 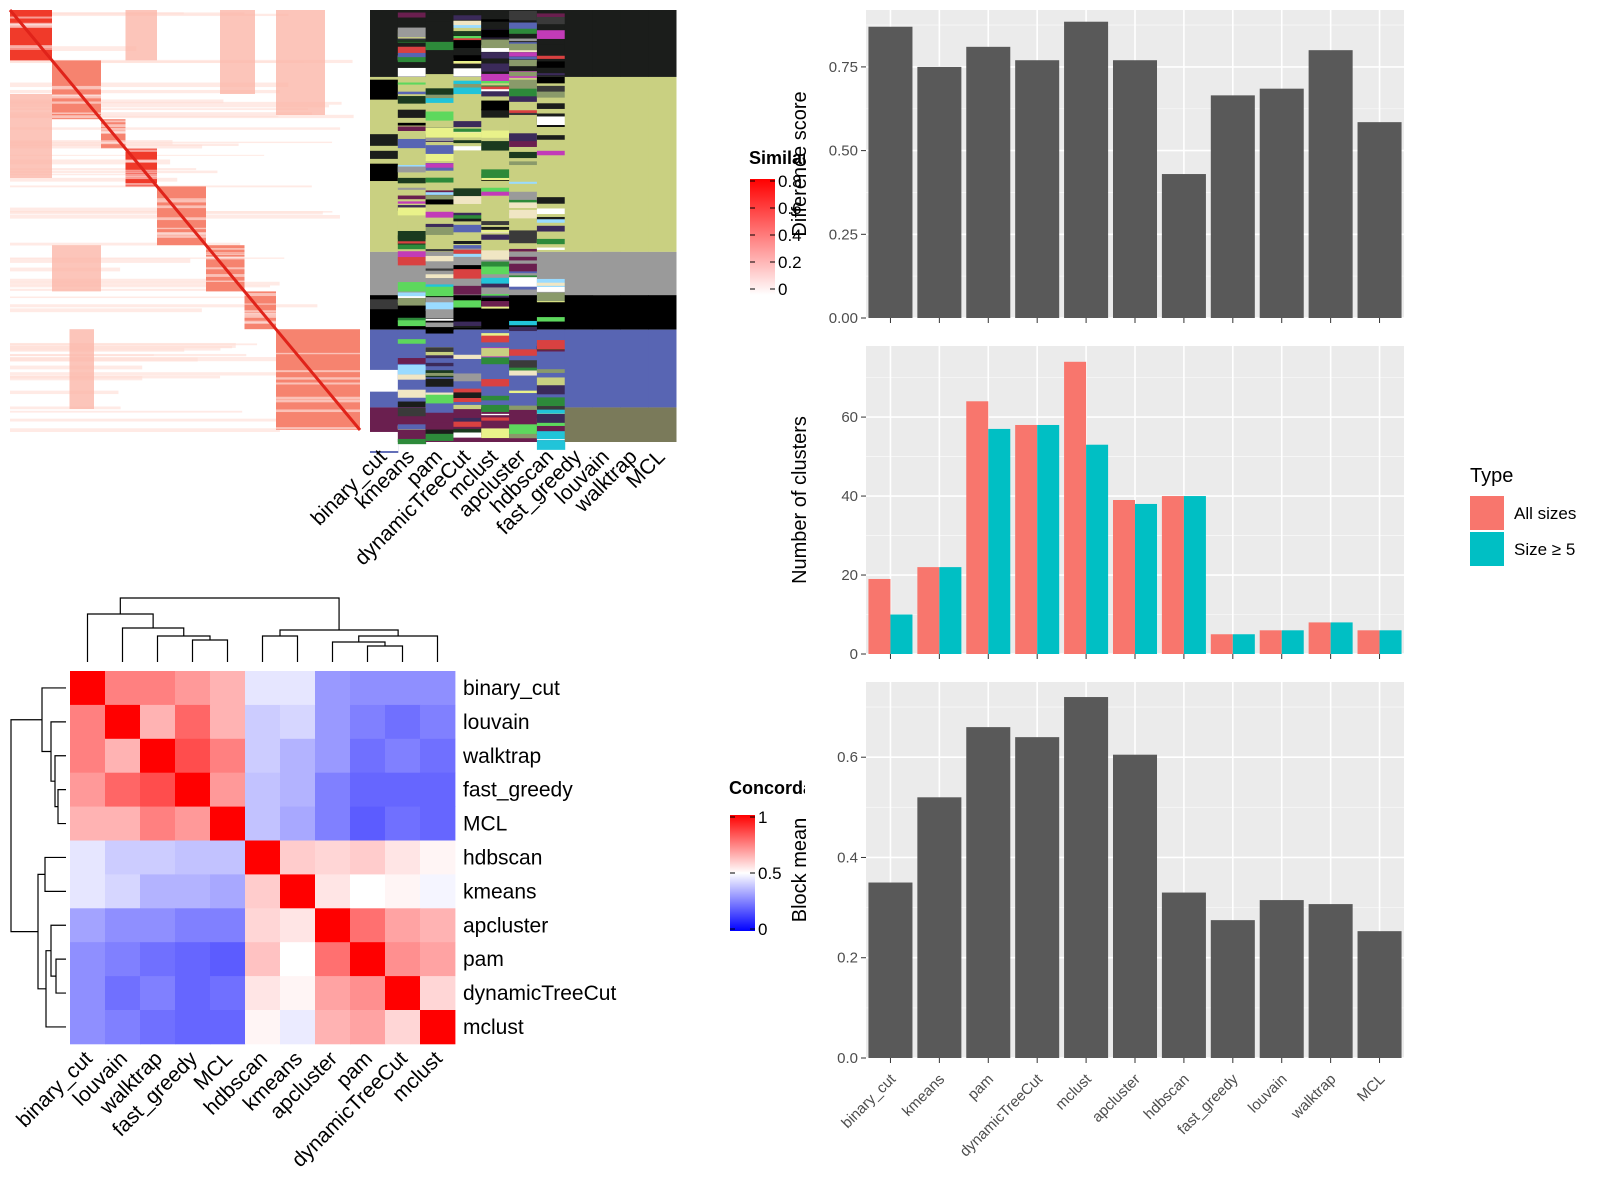 What do you see at coordinates (847, 958) in the screenshot?
I see `y-tick-label: 0.2` at bounding box center [847, 958].